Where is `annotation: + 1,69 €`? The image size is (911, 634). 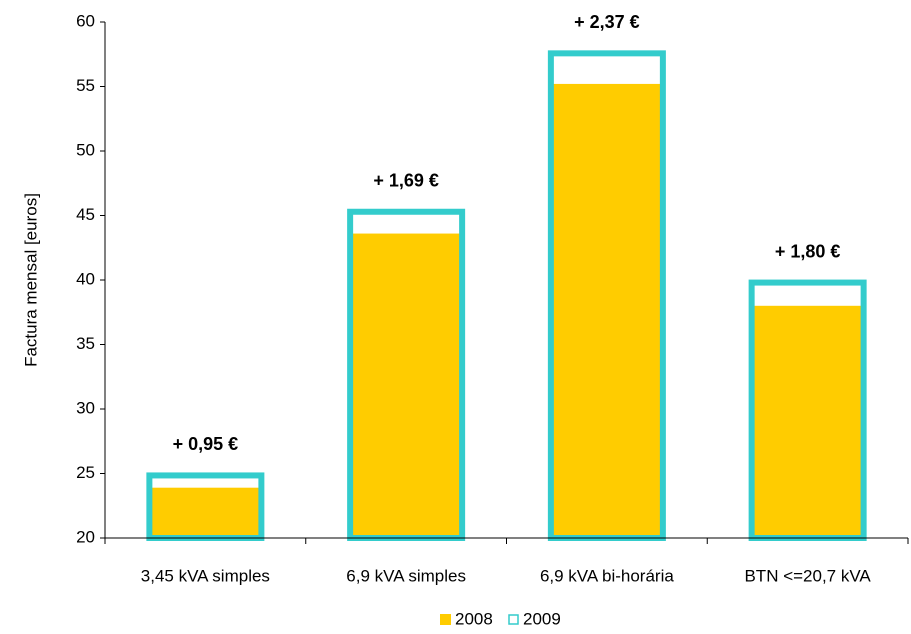 annotation: + 1,69 € is located at coordinates (406, 181).